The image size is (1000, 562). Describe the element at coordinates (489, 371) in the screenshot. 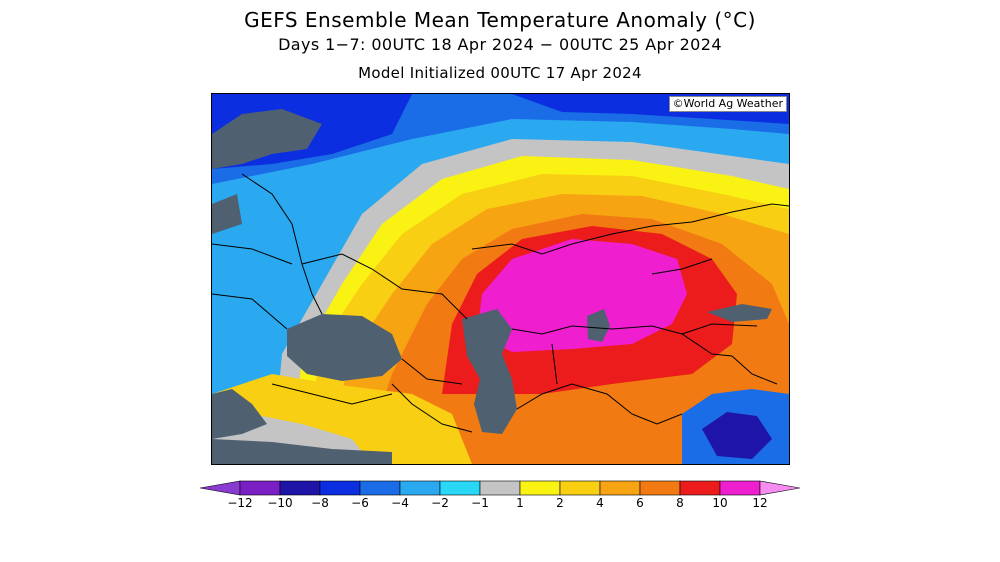

I see `caspian-sea` at that location.